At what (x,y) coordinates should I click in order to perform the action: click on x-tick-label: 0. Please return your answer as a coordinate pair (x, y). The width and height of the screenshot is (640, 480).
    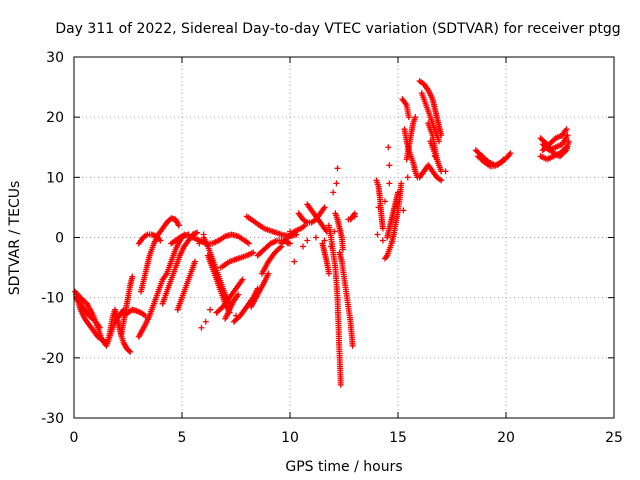
    Looking at the image, I should click on (74, 438).